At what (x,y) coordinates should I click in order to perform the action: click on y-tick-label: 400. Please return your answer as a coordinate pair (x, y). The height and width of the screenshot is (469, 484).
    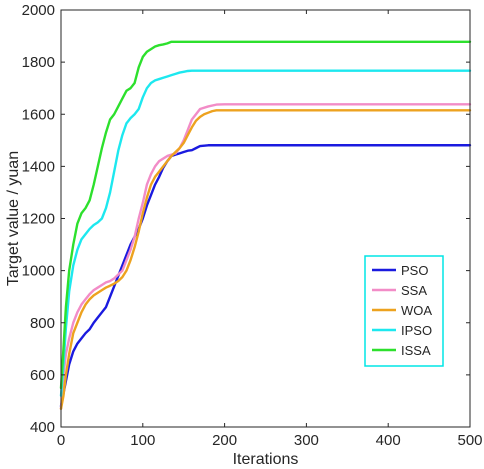
    Looking at the image, I should click on (42, 427).